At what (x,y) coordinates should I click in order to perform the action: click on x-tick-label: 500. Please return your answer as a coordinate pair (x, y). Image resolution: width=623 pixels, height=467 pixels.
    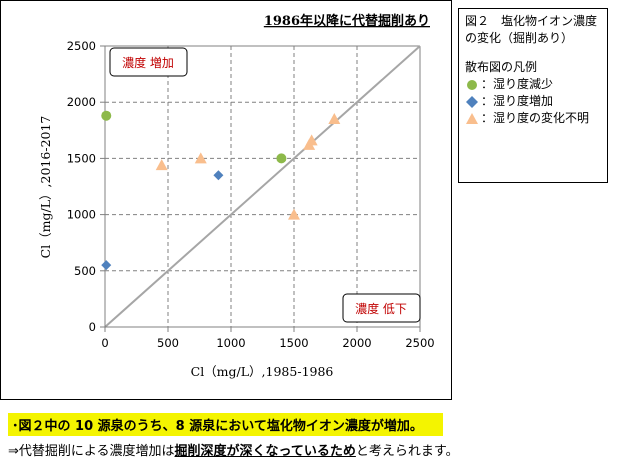
    Looking at the image, I should click on (168, 343).